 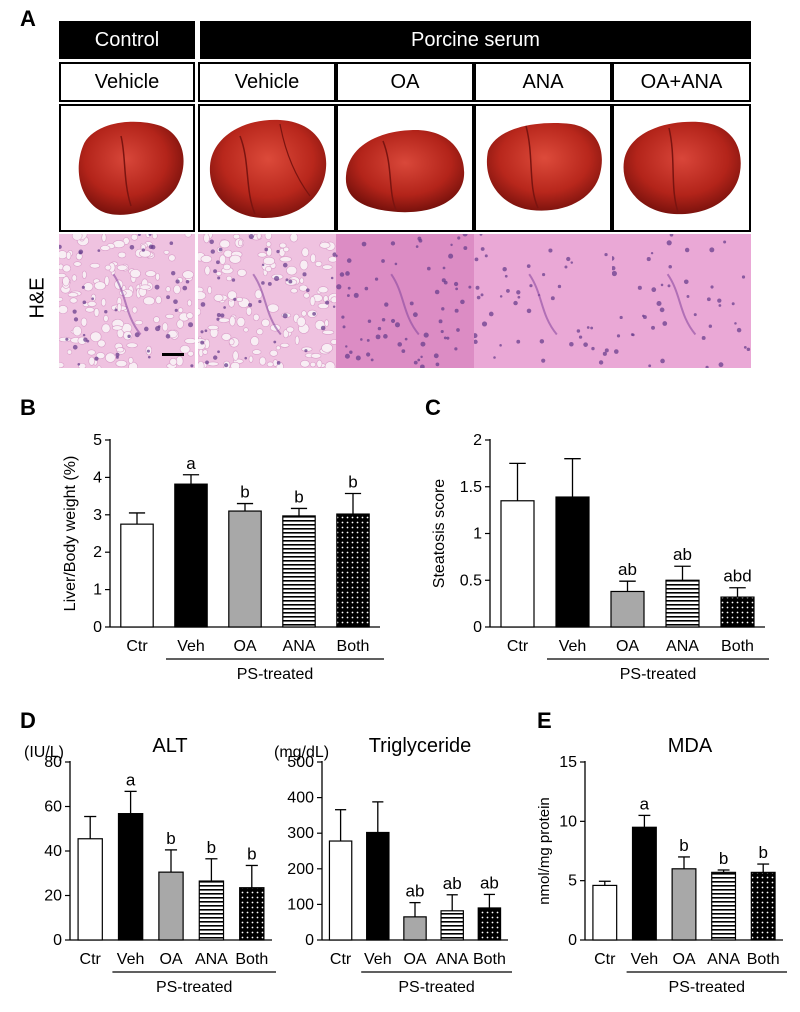 I want to click on y-tick-label: 10, so click(x=568, y=821).